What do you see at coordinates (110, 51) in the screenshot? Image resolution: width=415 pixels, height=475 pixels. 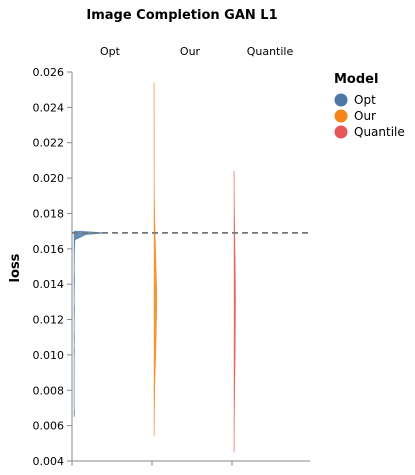 I see `column-header-opt: Opt` at bounding box center [110, 51].